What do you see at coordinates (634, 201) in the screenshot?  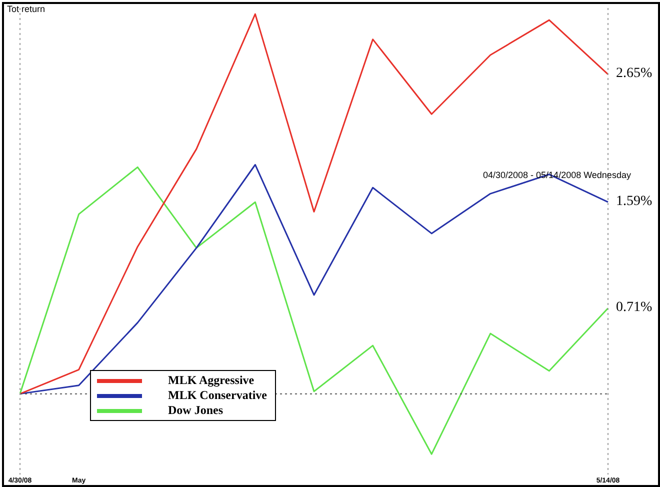 I see `data-label: 1.59%` at bounding box center [634, 201].